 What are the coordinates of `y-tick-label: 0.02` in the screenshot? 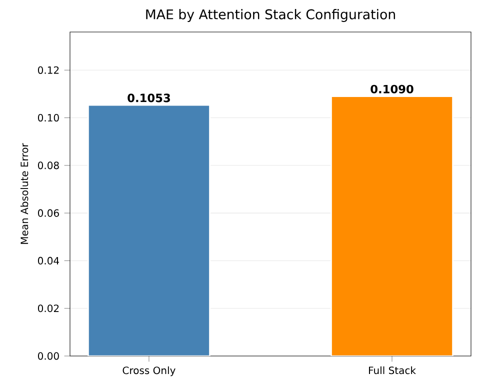 It's located at (48, 308).